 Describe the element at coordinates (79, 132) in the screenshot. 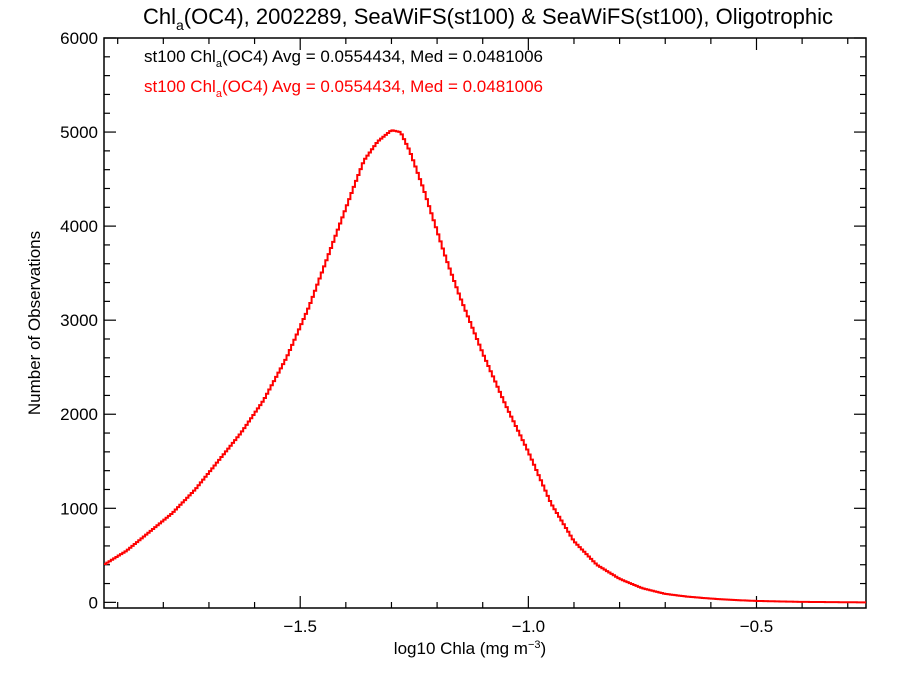

I see `y-tick-label: 5000` at that location.